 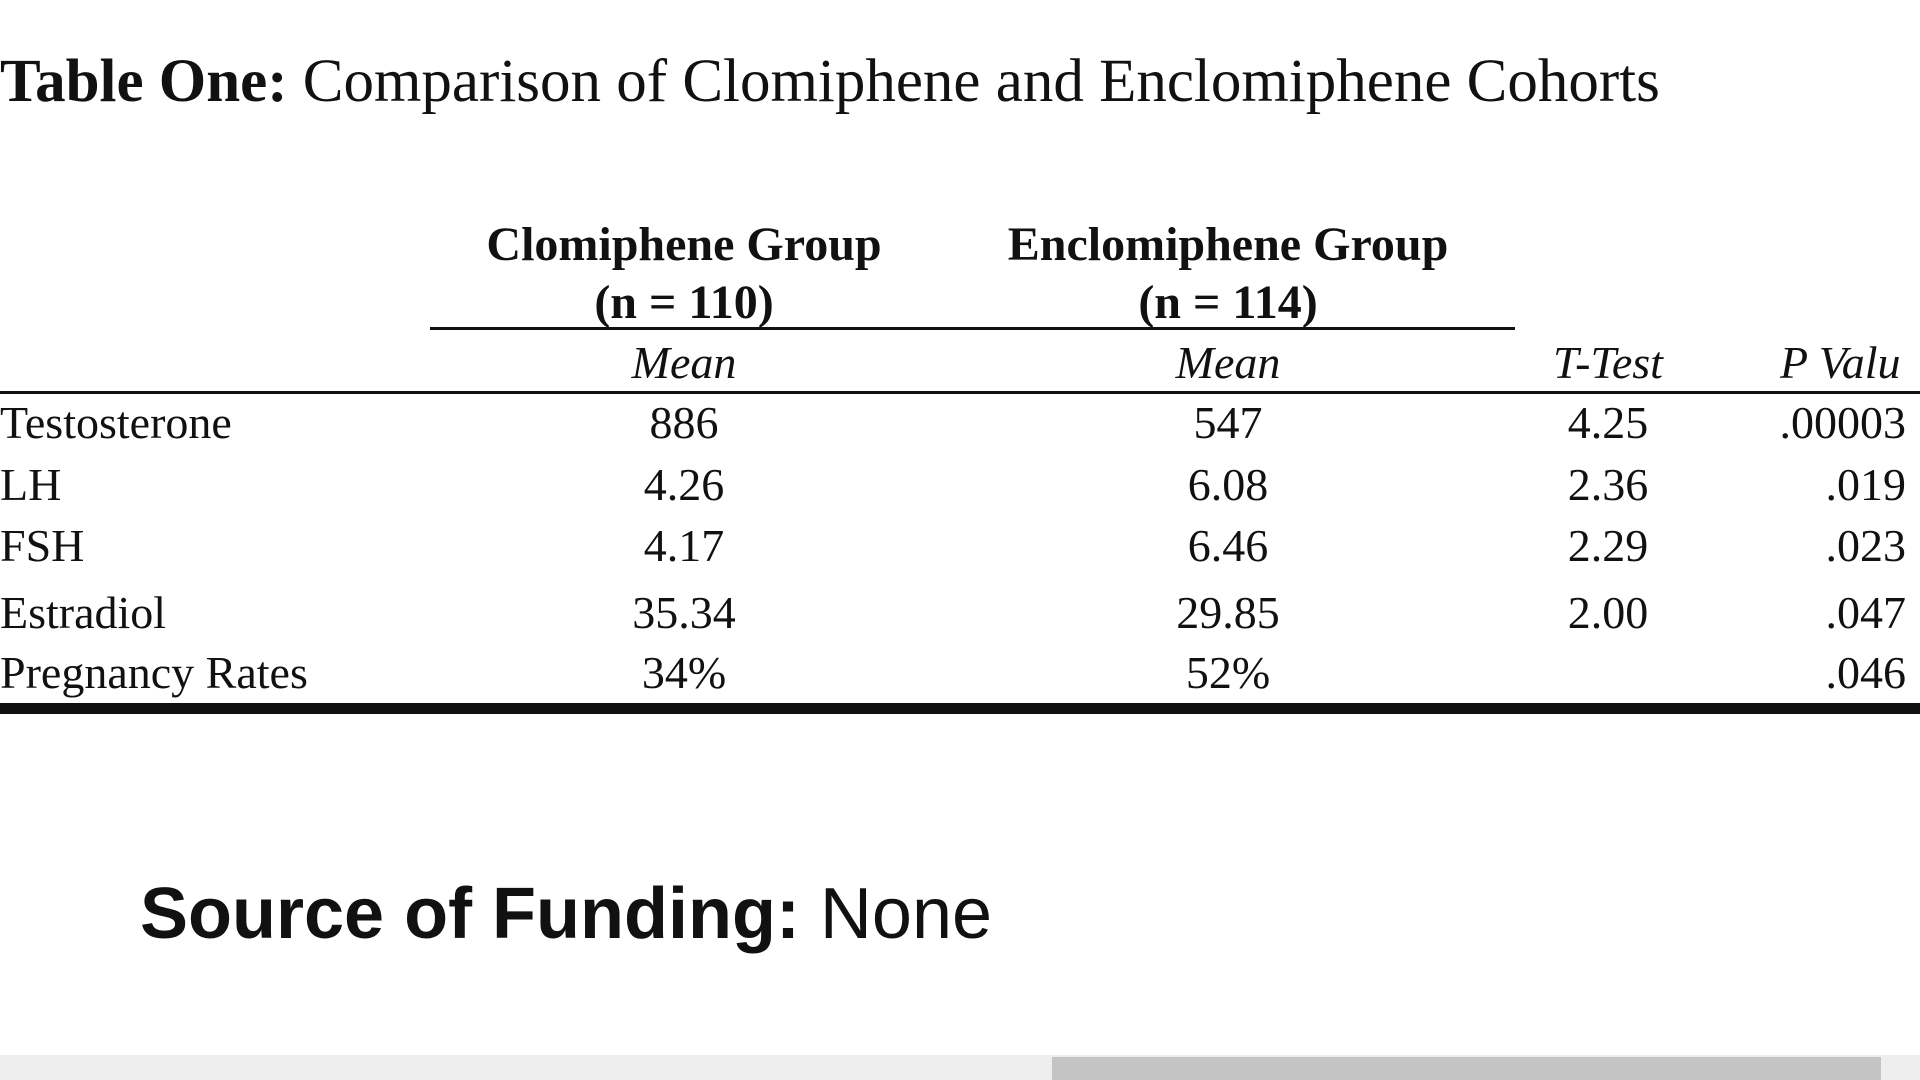 I want to click on cell-pvalue: .019, so click(x=1866, y=484).